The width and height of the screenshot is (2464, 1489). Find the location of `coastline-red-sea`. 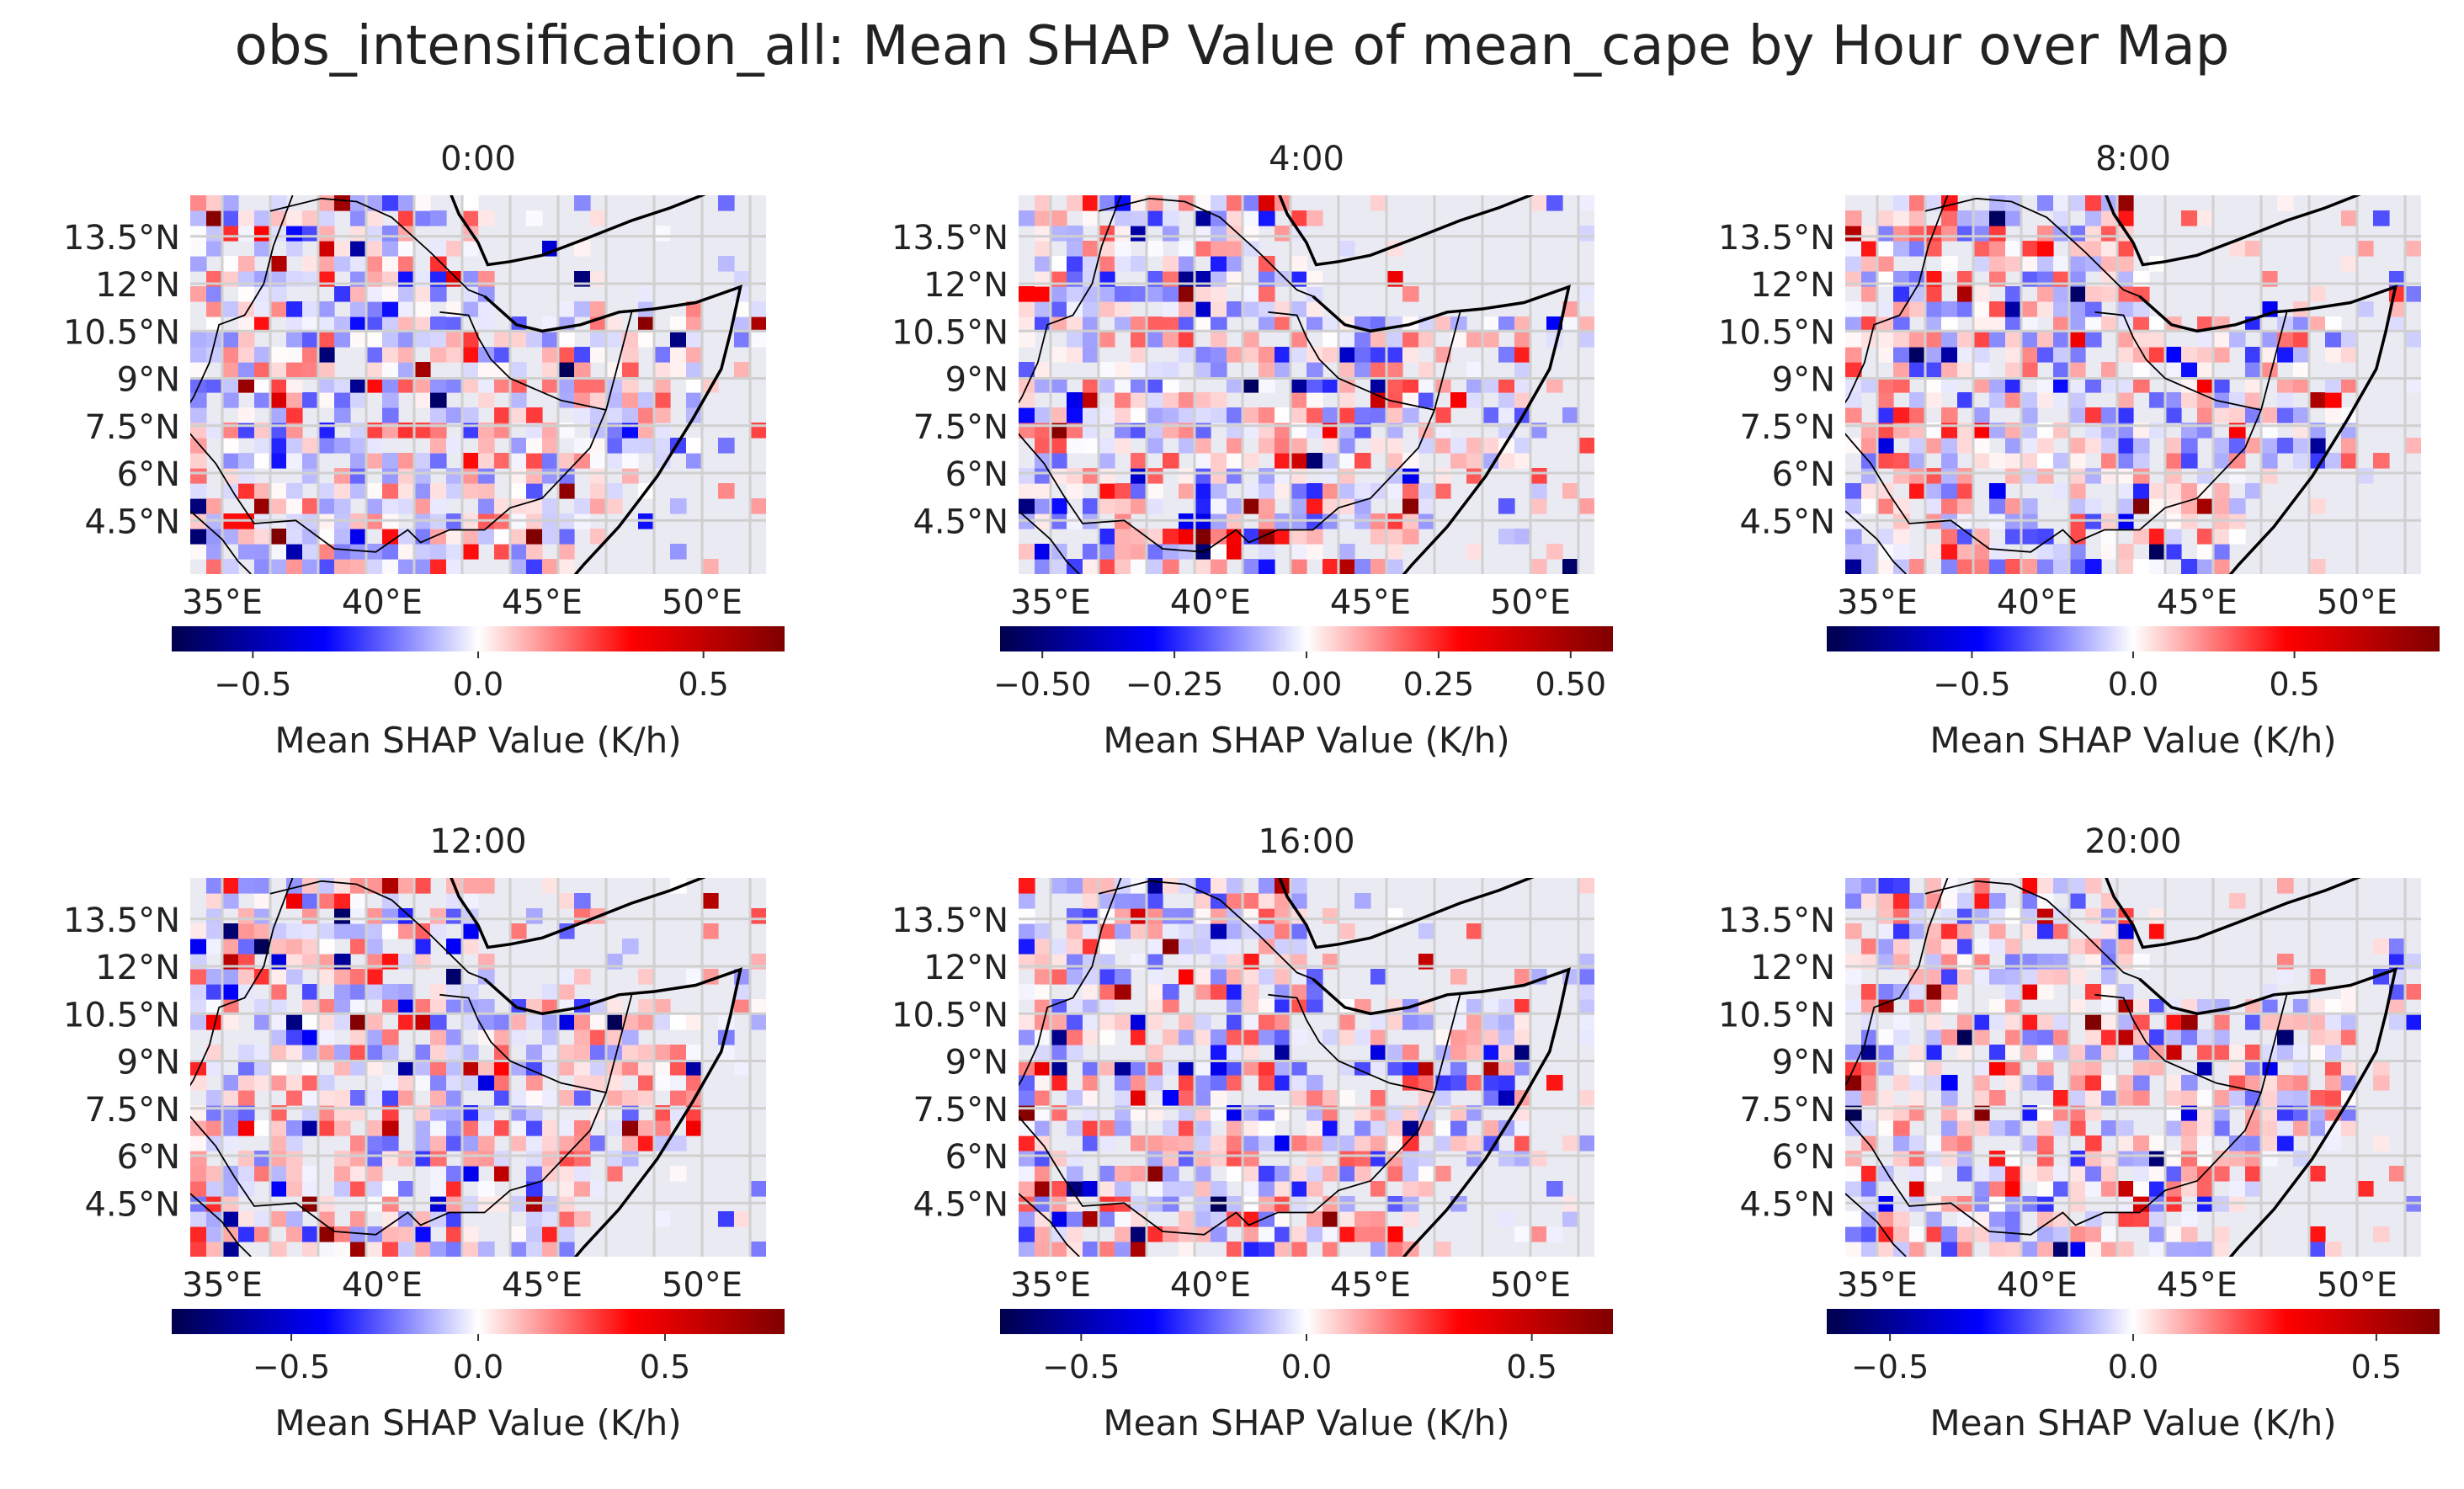

coastline-red-sea is located at coordinates (1406, 231).